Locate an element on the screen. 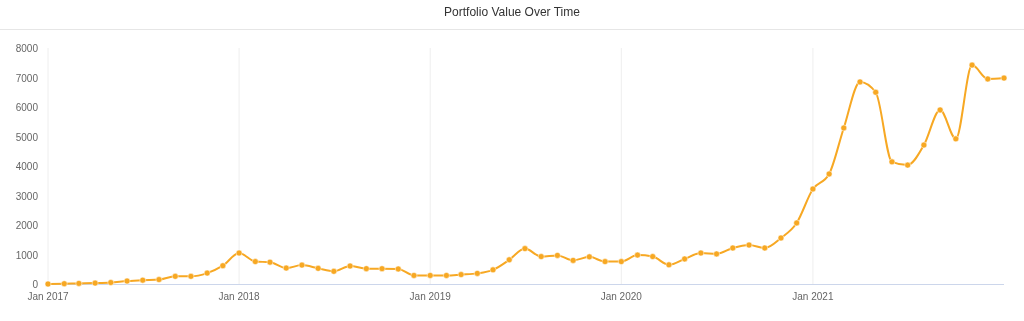 This screenshot has height=321, width=1024. y-tick-label: 4000 is located at coordinates (27, 166).